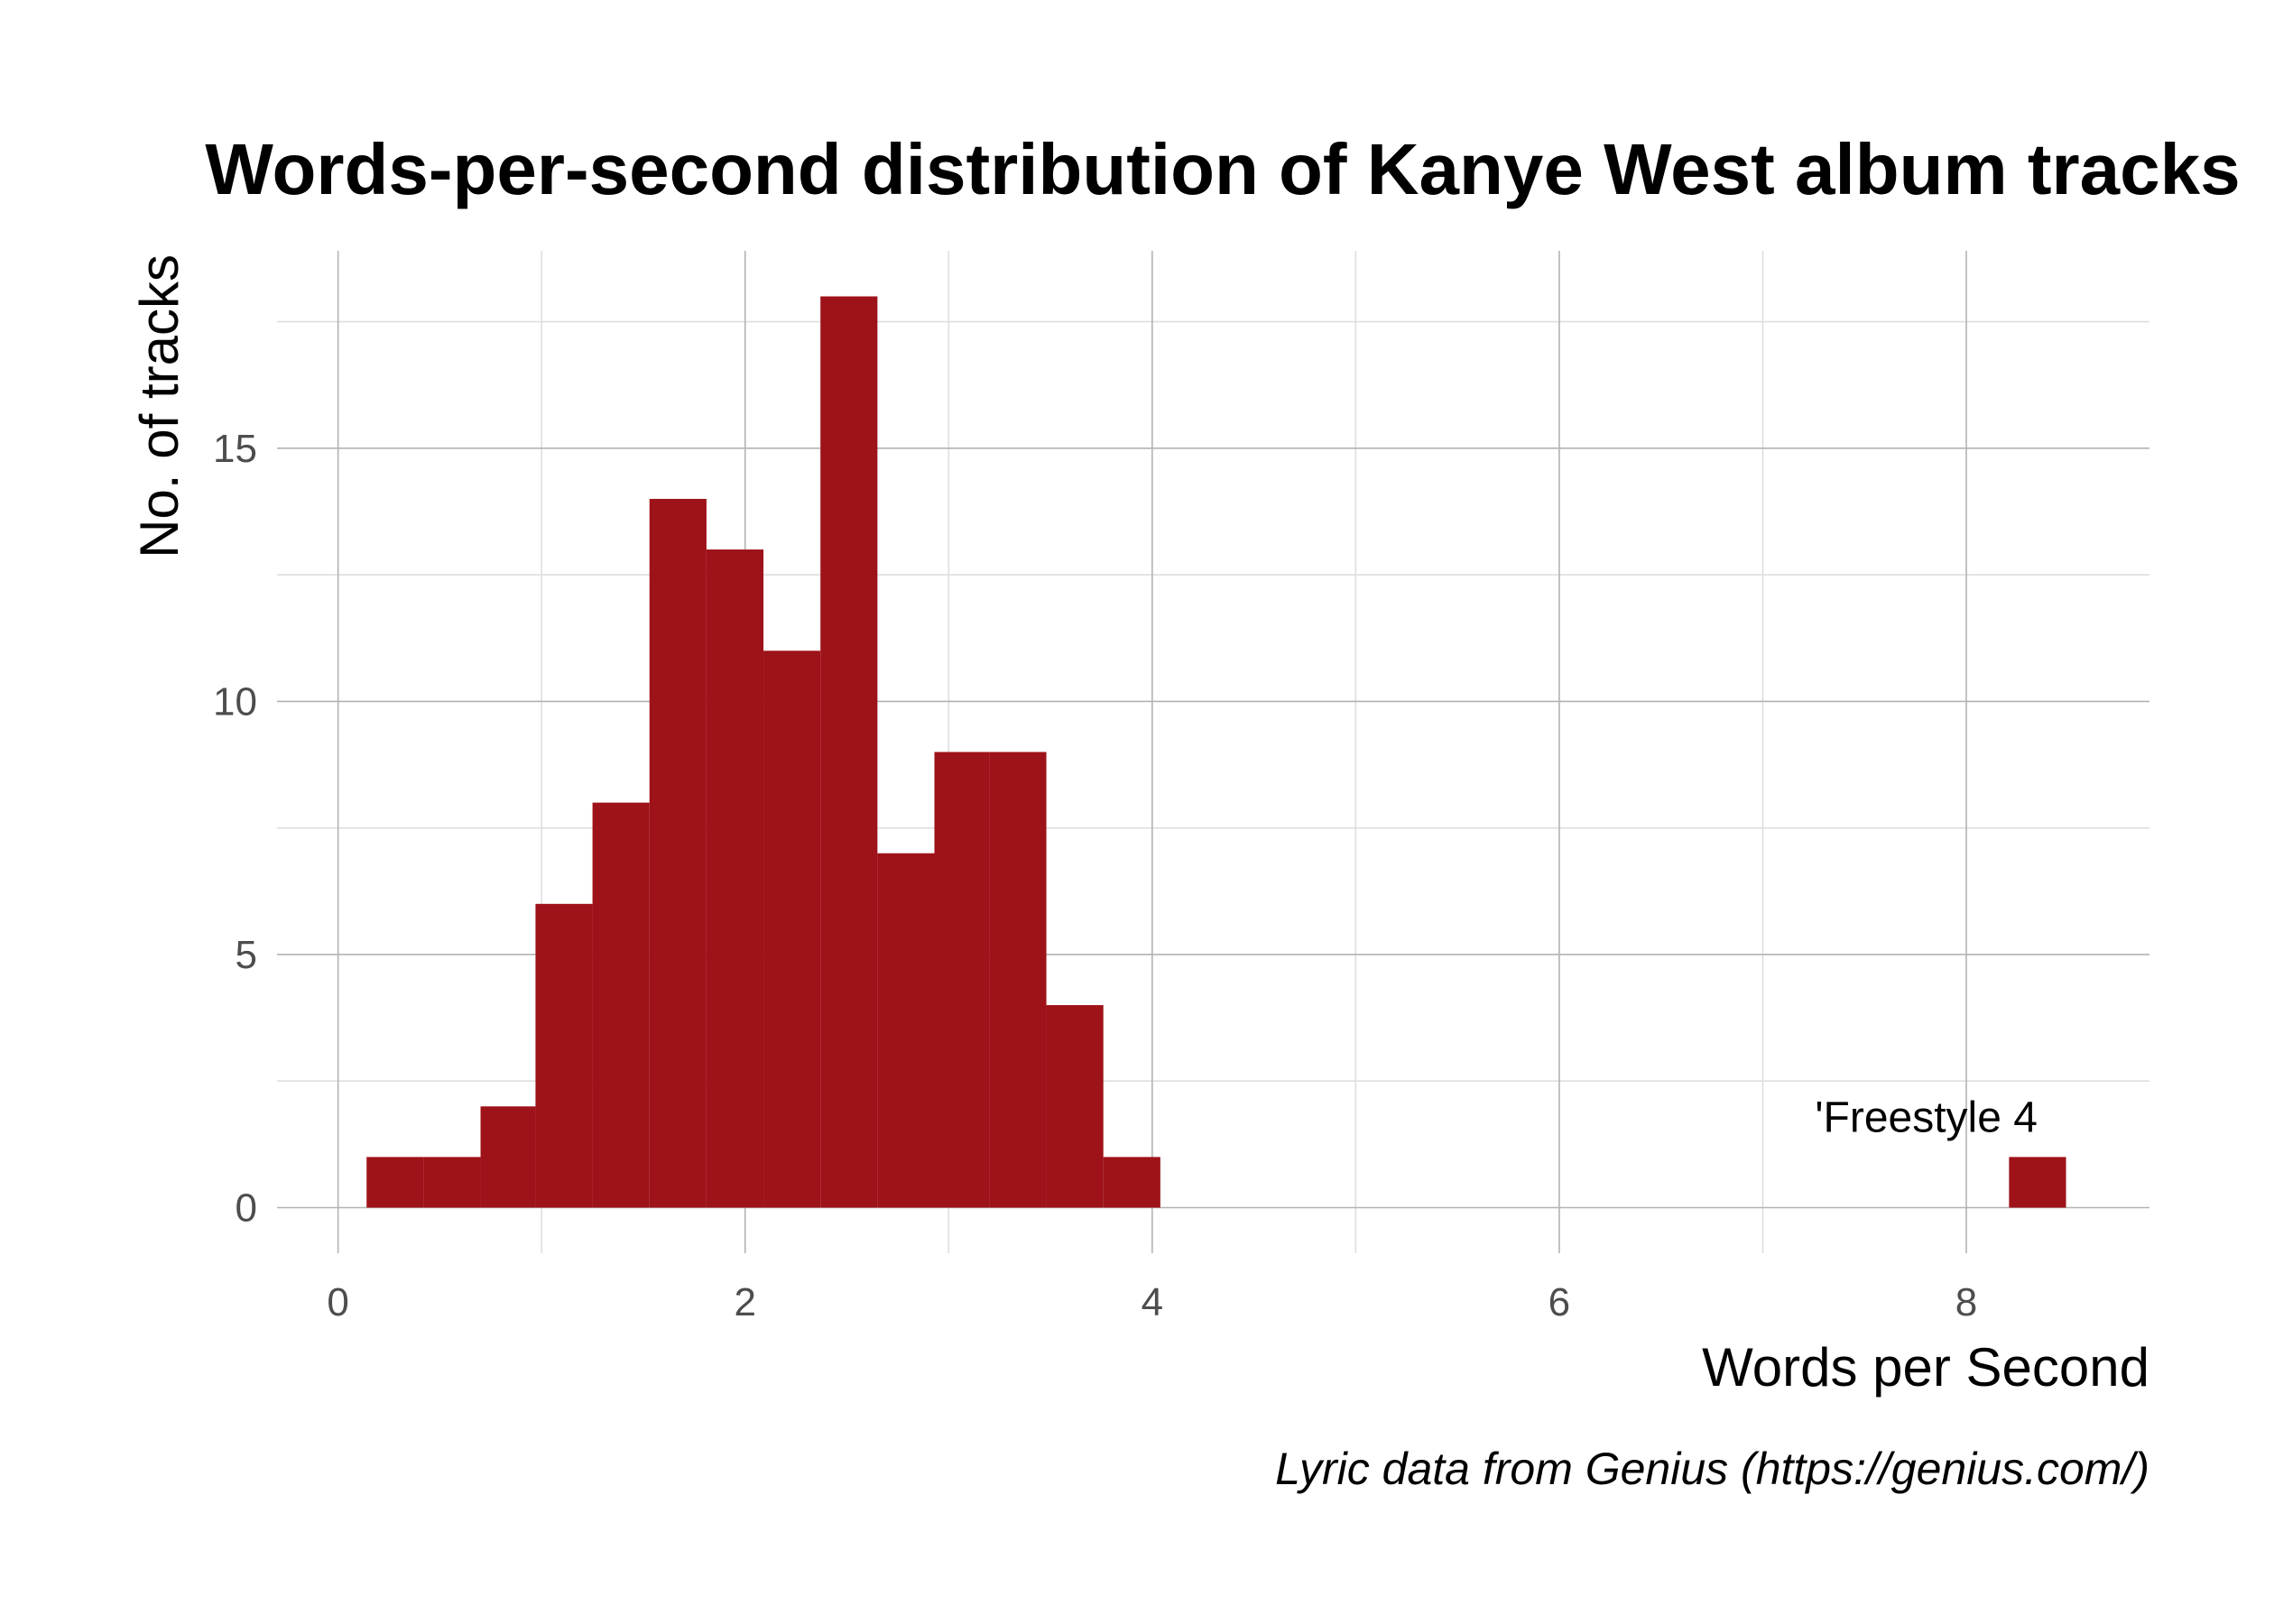 This screenshot has width=2274, height=1624. I want to click on y-tick-label: 5, so click(247, 955).